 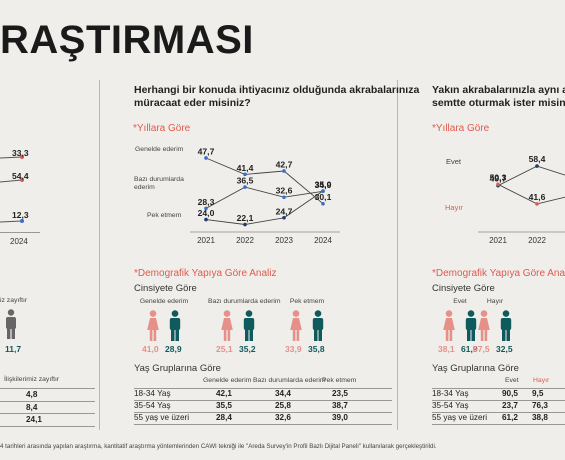 What do you see at coordinates (164, 215) in the screenshot?
I see `center-series-label-2: Pek etmem` at bounding box center [164, 215].